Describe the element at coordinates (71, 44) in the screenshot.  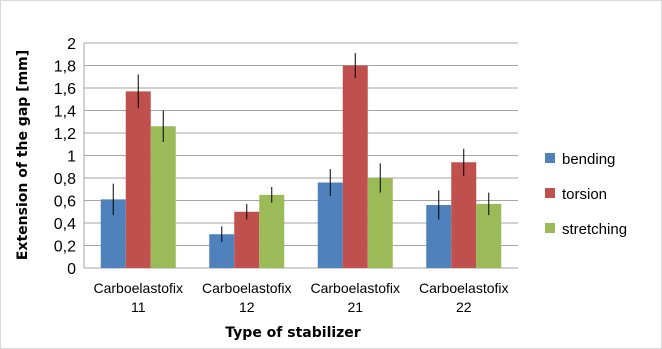
I see `y-tick-label: 2` at that location.